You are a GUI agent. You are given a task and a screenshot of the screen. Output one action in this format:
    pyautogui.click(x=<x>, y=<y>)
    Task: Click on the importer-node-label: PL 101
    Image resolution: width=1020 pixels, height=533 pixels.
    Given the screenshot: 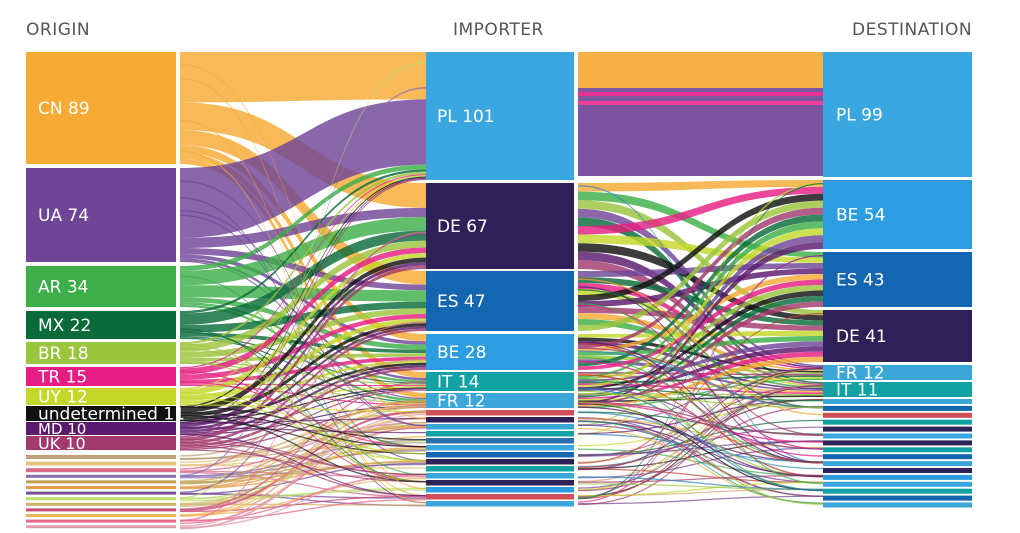 What is the action you would take?
    pyautogui.click(x=466, y=117)
    